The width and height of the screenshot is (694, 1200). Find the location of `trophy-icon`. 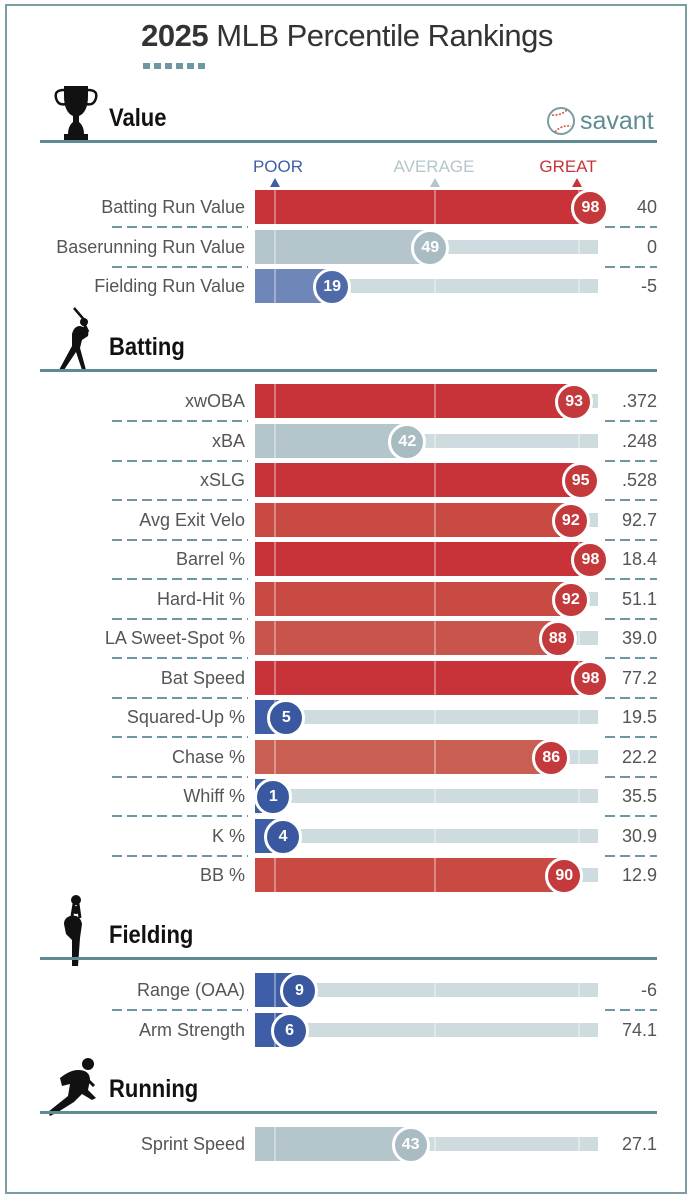

trophy-icon is located at coordinates (76, 115).